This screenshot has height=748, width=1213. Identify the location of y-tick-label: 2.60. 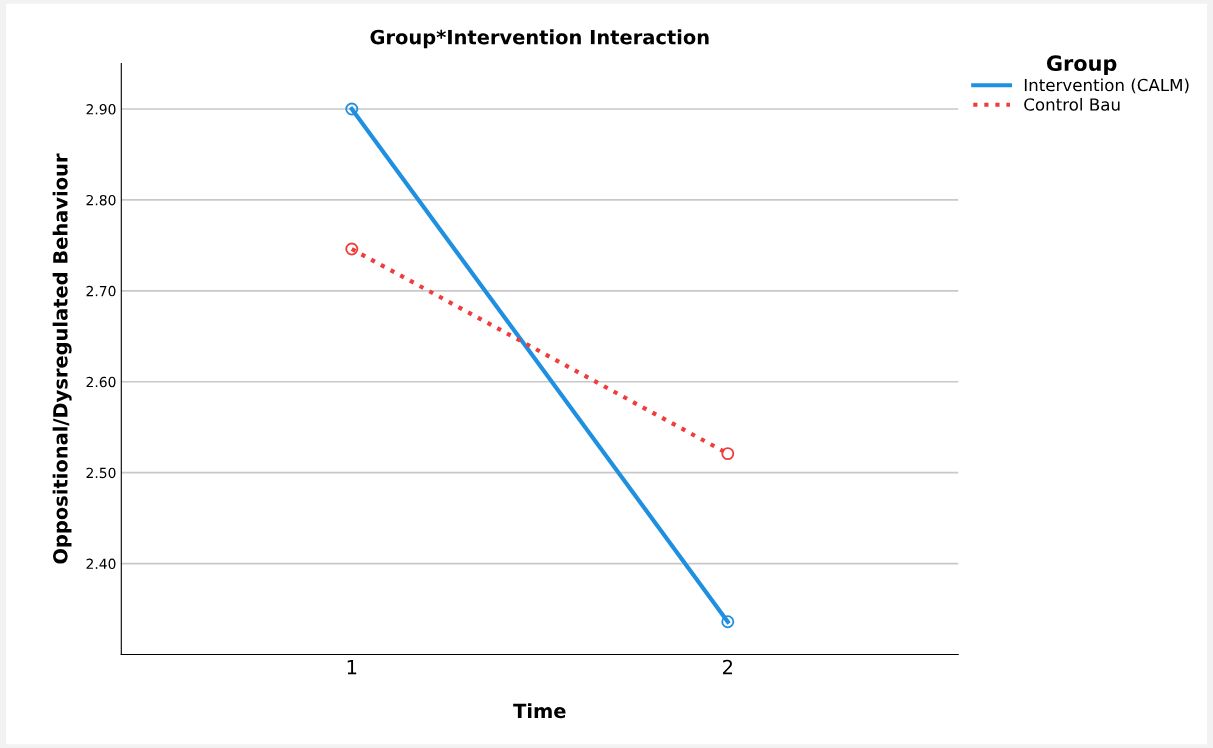
(101, 382).